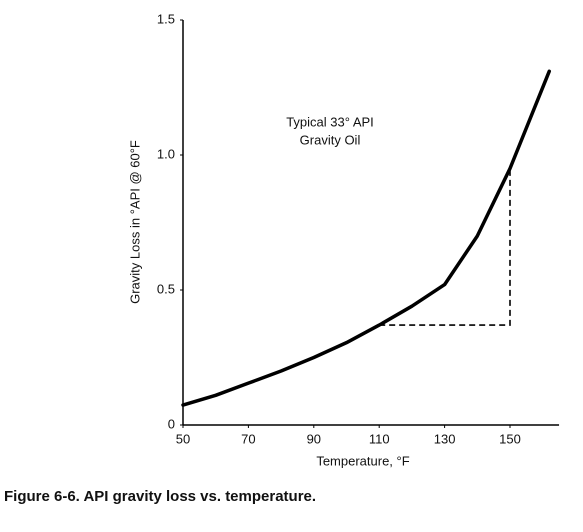 This screenshot has width=583, height=532. What do you see at coordinates (183, 438) in the screenshot?
I see `x-tick-label: 50` at bounding box center [183, 438].